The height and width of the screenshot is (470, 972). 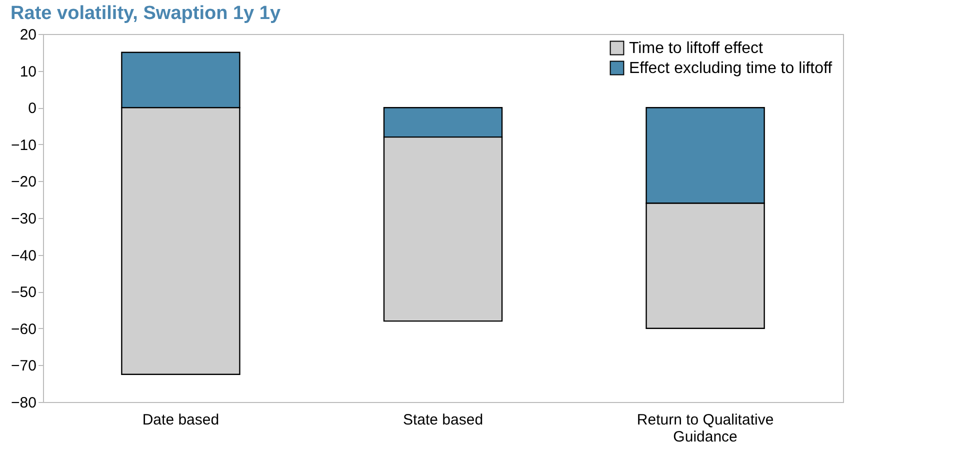 I want to click on legend-label: Time to liftoff effect, so click(x=696, y=48).